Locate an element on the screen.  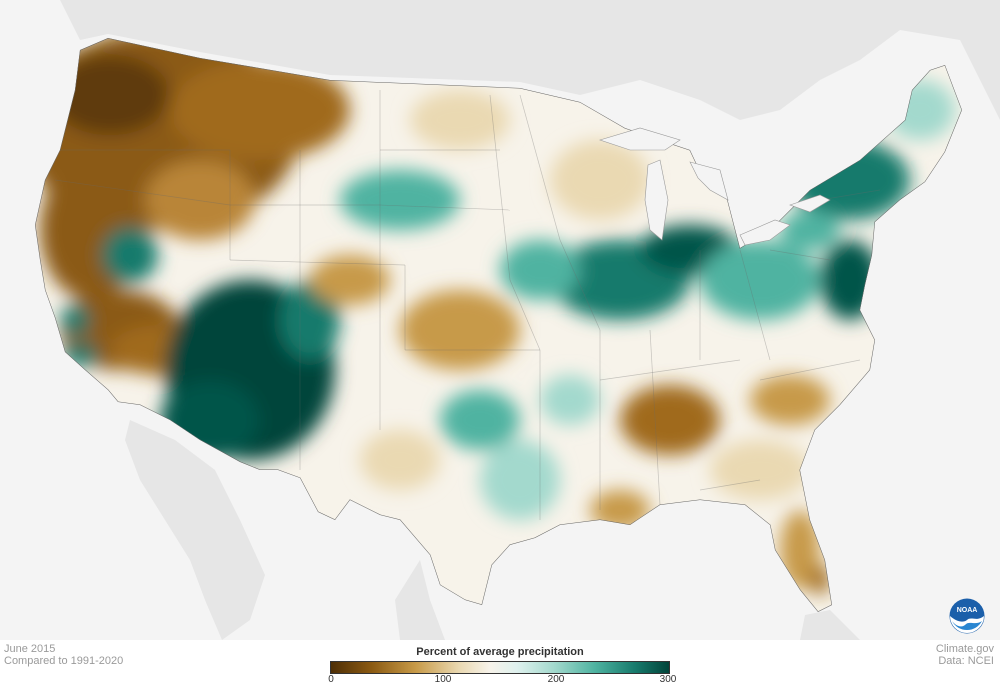
date-label: June 2015 is located at coordinates (30, 649).